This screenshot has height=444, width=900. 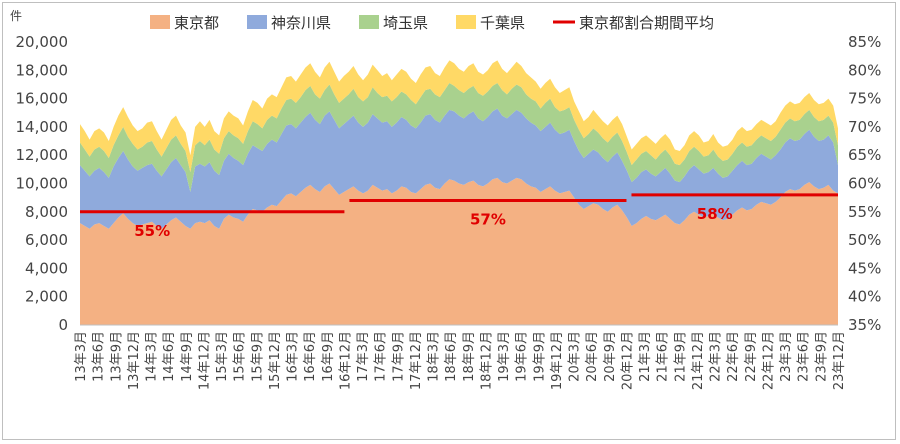 I want to click on x-tick-label: 20年9月, so click(x=610, y=356).